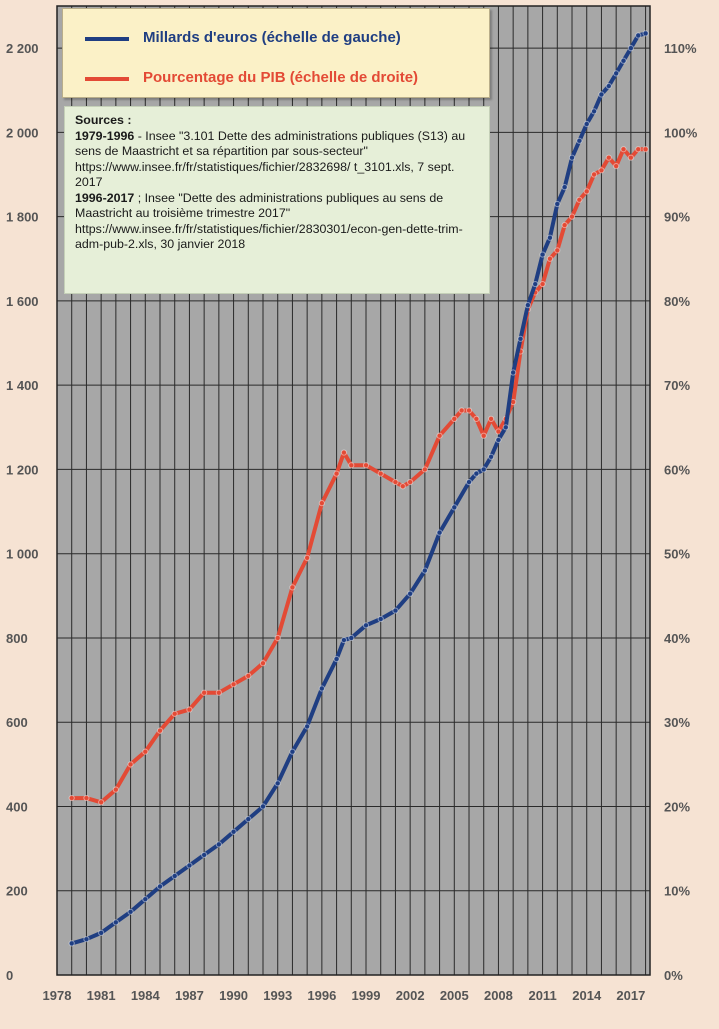 This screenshot has height=1029, width=719. Describe the element at coordinates (233, 995) in the screenshot. I see `x-tick-label: 1990` at that location.